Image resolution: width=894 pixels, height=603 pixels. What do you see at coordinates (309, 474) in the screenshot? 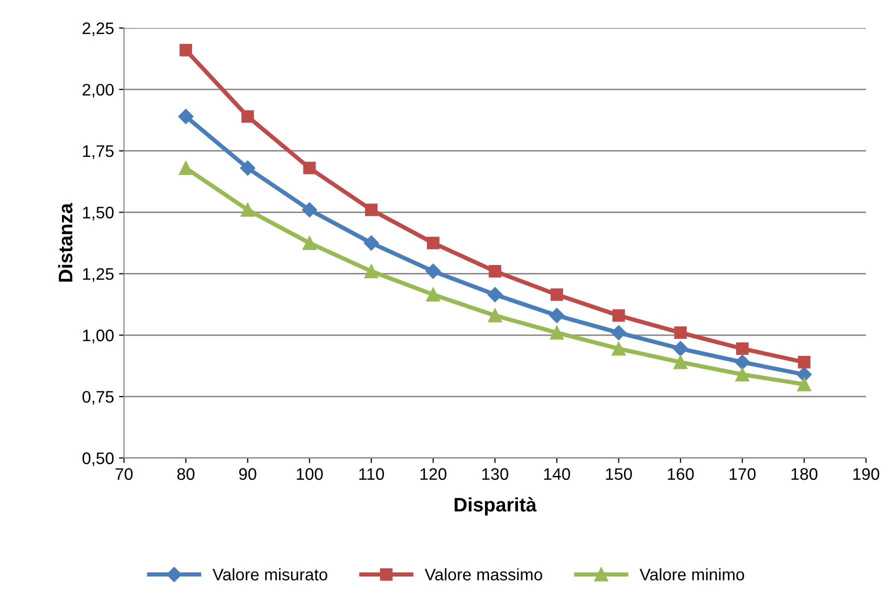
I see `x-tick-label: 100` at bounding box center [309, 474].